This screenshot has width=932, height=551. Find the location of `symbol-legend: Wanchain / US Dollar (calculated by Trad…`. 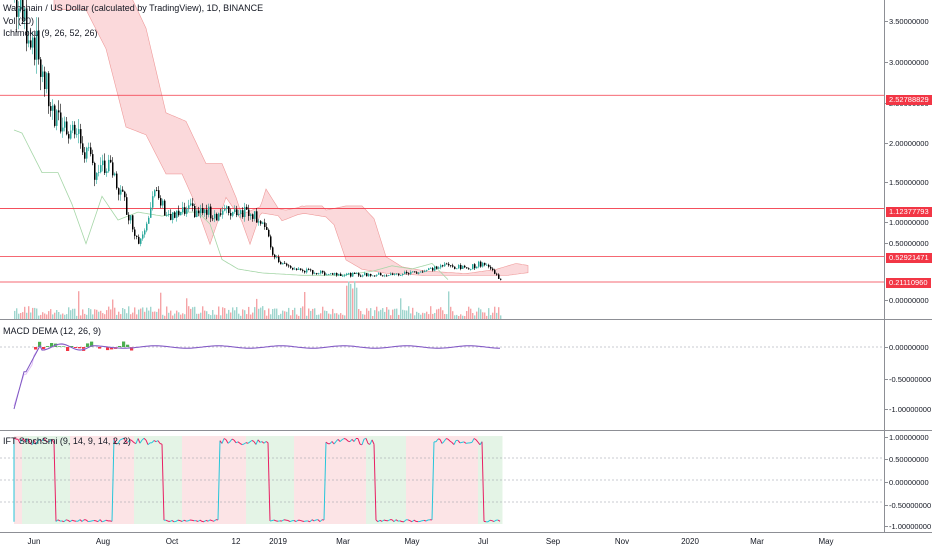

symbol-legend: Wanchain / US Dollar (calculated by Trad… is located at coordinates (133, 8).